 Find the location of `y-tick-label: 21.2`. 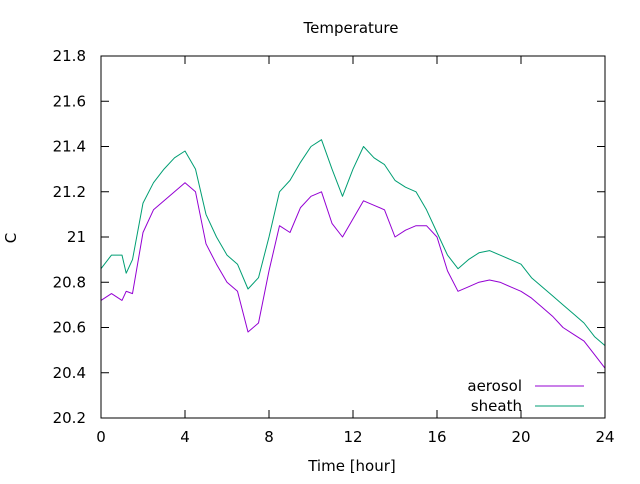

y-tick-label: 21.2 is located at coordinates (69, 192).